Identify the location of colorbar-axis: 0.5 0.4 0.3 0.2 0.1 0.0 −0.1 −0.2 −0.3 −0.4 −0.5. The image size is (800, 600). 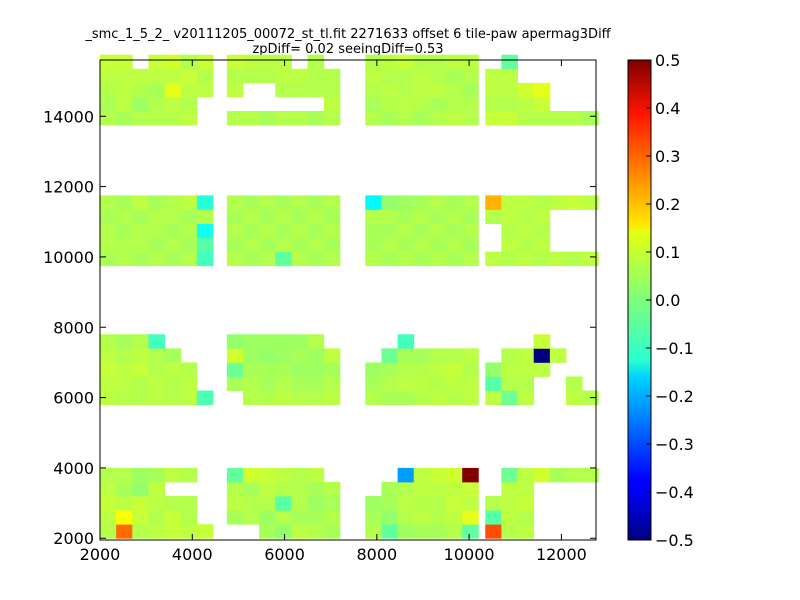
(670, 300).